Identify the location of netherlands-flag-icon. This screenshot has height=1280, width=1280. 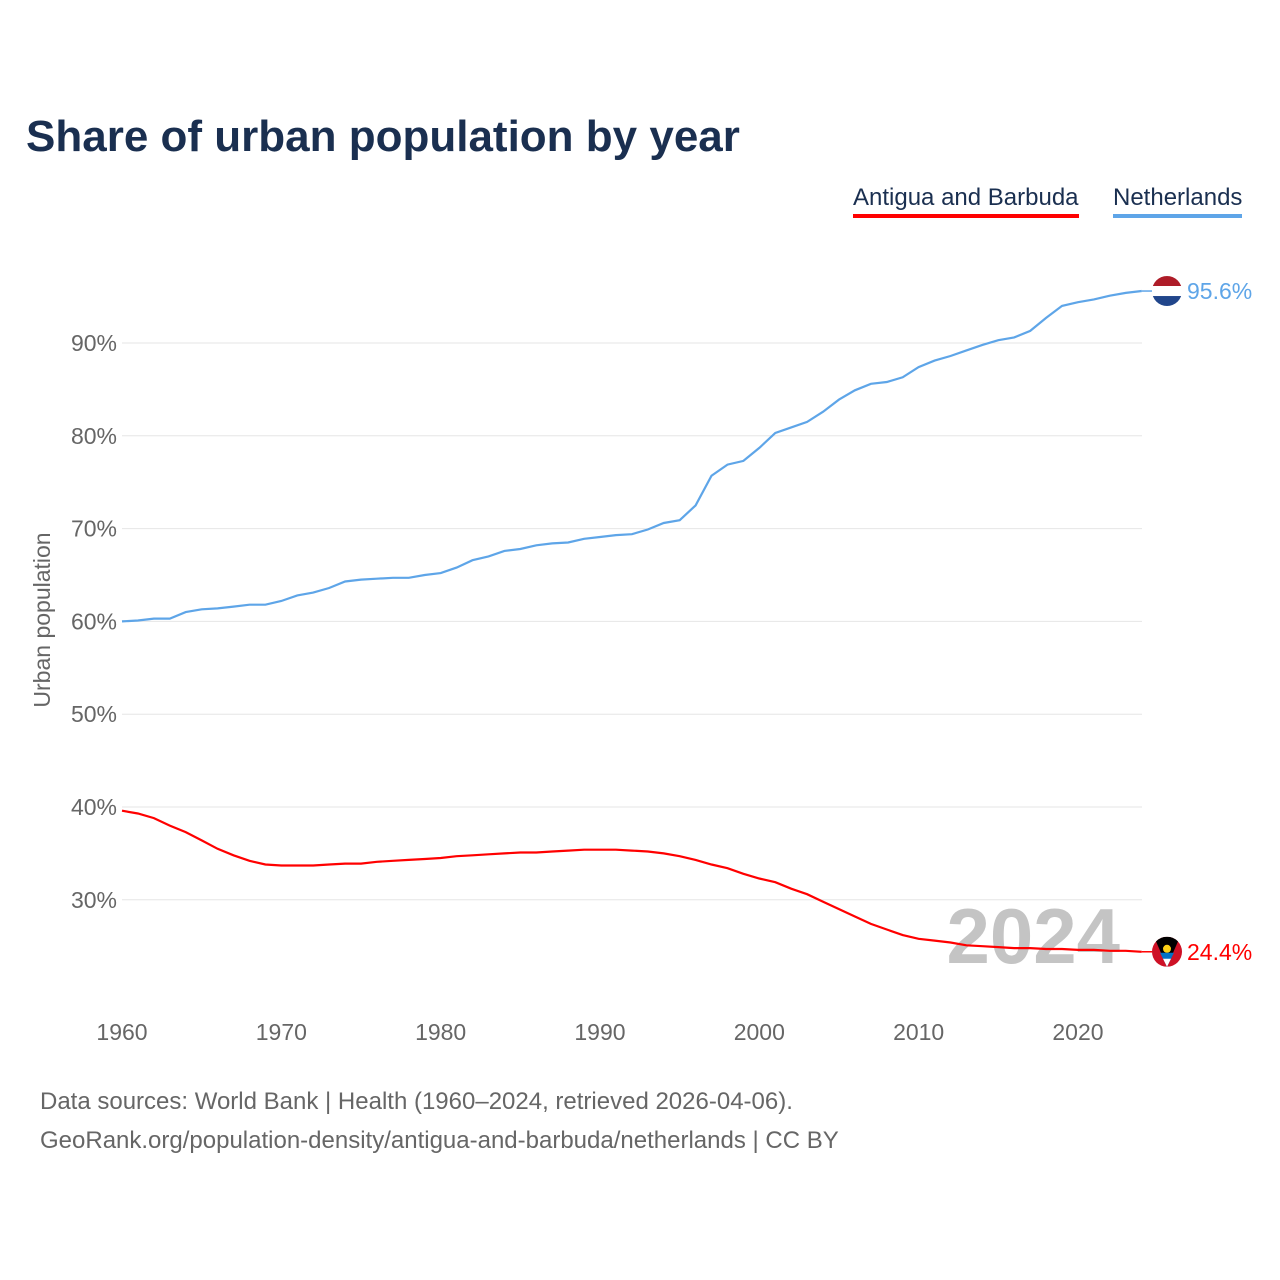
(1167, 291).